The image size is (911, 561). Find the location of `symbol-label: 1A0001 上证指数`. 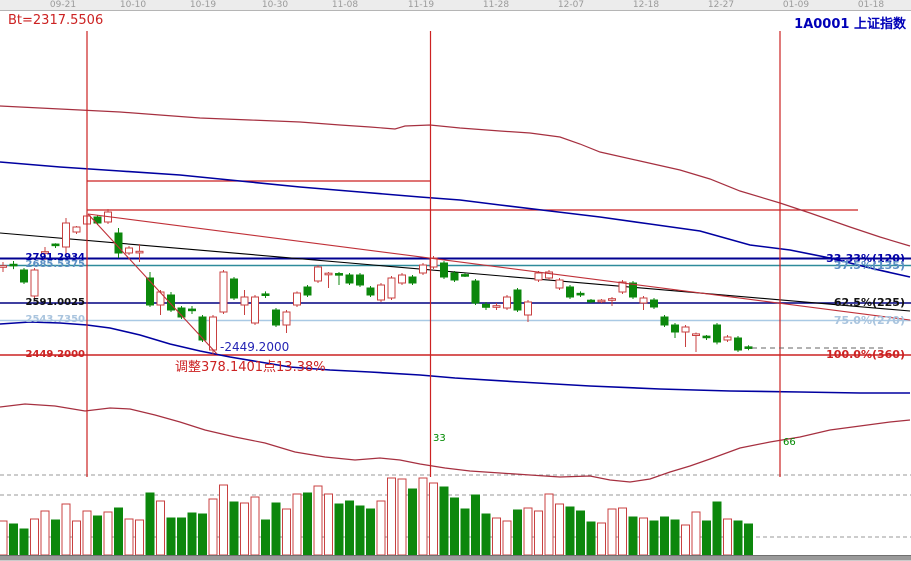

symbol-label: 1A0001 上证指数 is located at coordinates (850, 22).